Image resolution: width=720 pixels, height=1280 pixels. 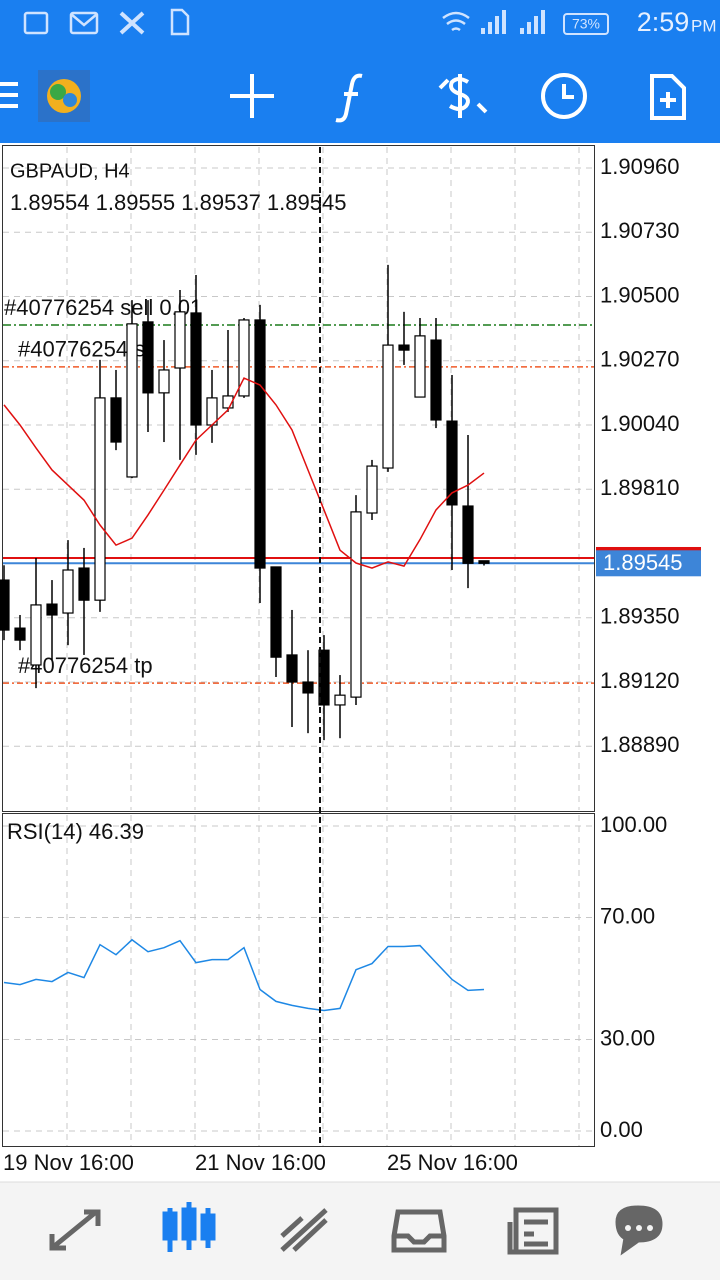 I want to click on clock-ampm: PM, so click(x=704, y=25).